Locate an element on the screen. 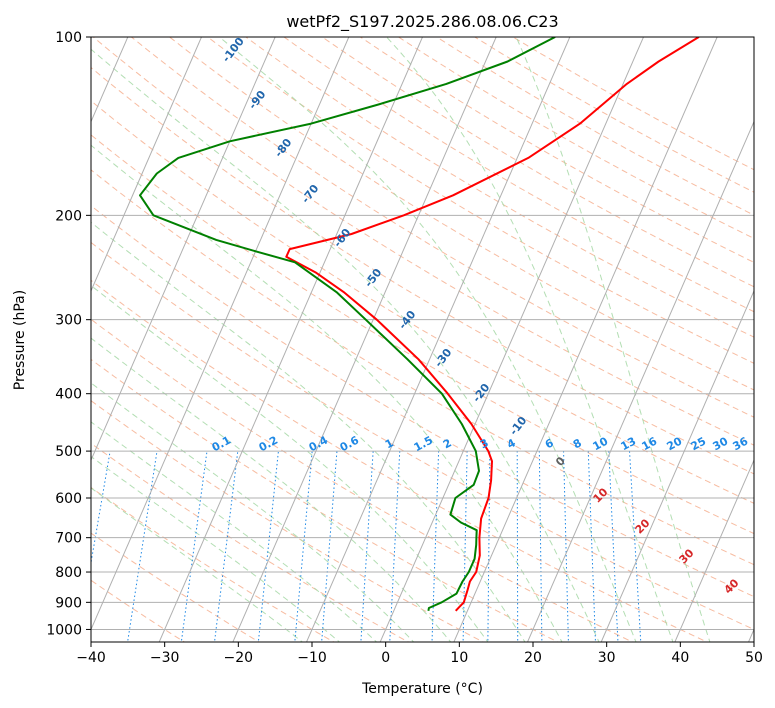 The height and width of the screenshot is (708, 775). x-tick-label: 20 is located at coordinates (533, 658).